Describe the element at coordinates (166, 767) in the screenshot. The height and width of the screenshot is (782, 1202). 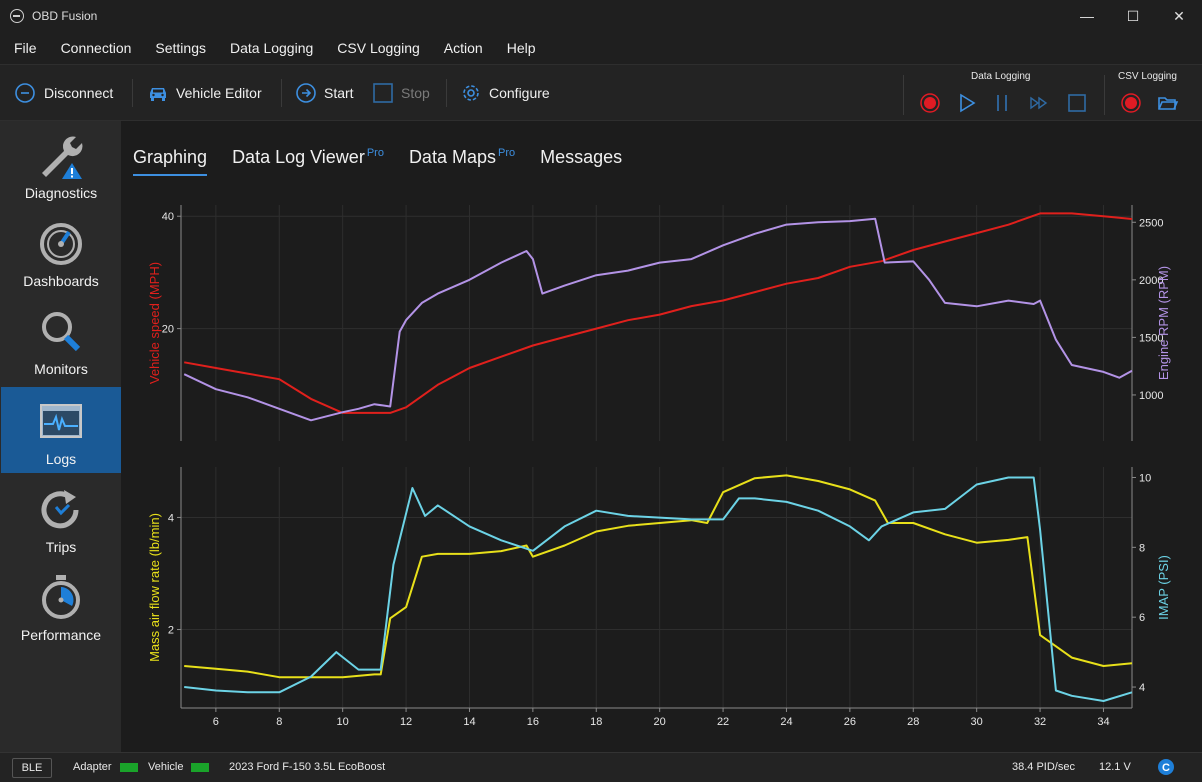
I see `vehicle-label: Vehicle` at that location.